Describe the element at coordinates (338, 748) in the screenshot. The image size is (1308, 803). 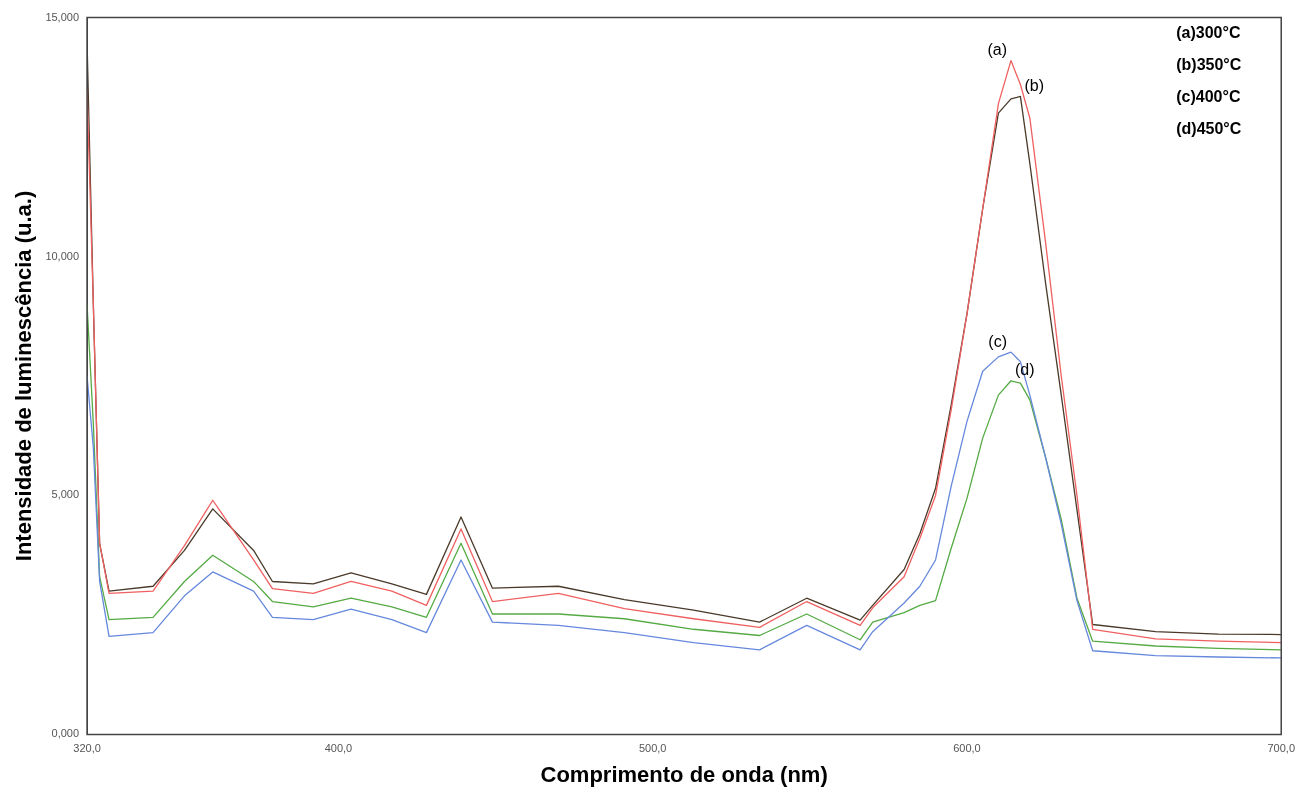
I see `x-tick-label: 400,0` at that location.